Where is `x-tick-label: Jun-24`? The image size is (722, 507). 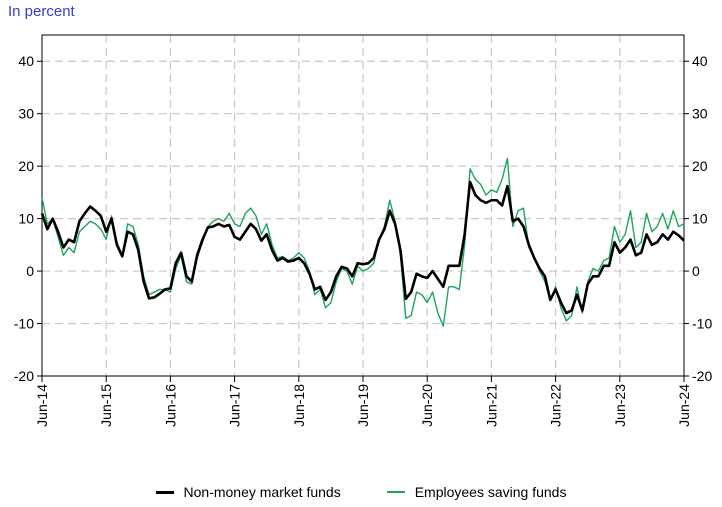 x-tick-label: Jun-24 is located at coordinates (684, 405).